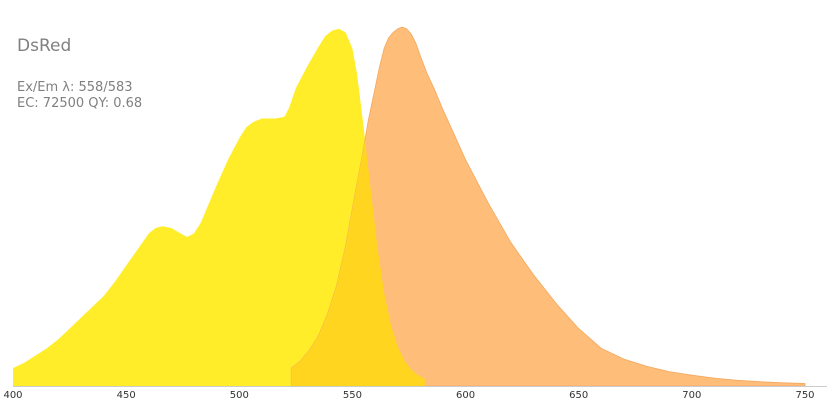 The width and height of the screenshot is (840, 420). I want to click on x-tick-label: 400, so click(12, 395).